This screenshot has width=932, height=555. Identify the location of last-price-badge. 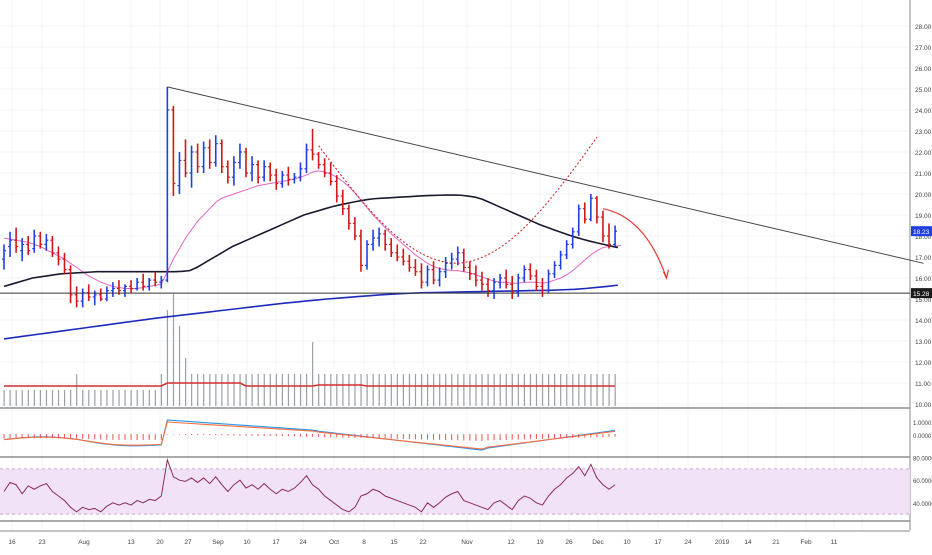
(921, 231).